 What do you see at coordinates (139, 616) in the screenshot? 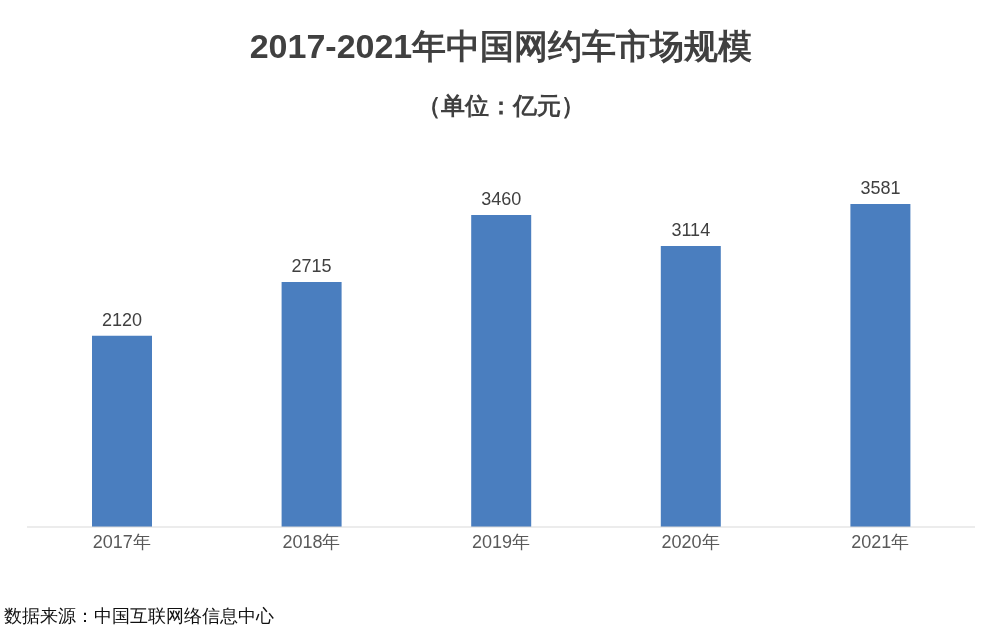
I see `source-note: 数据来源：中国互联网络信息中心` at bounding box center [139, 616].